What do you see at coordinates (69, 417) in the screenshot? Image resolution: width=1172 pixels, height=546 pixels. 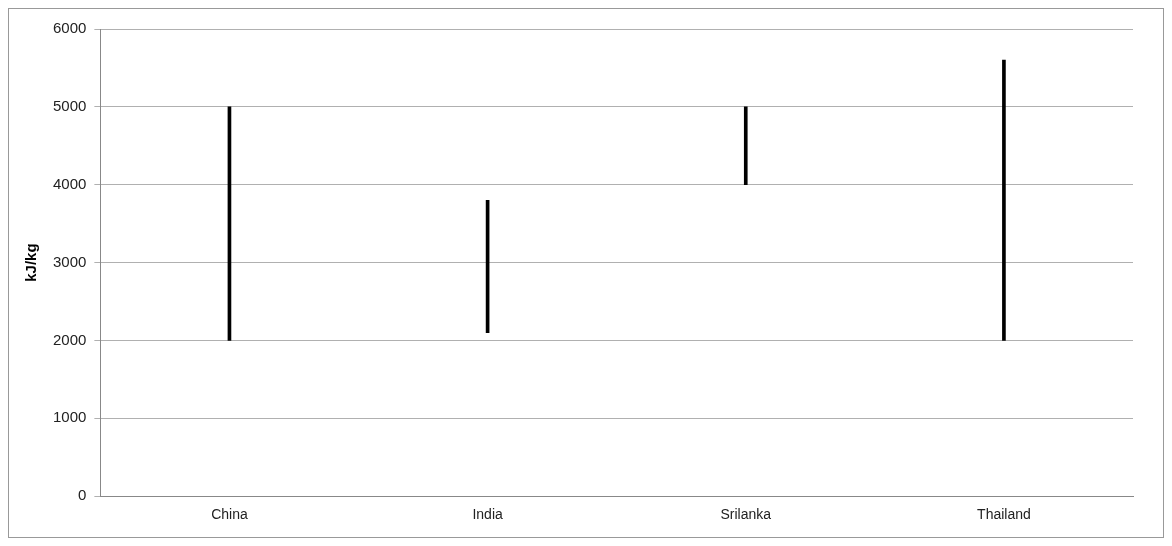 I see `y-tick-label: 1000` at bounding box center [69, 417].